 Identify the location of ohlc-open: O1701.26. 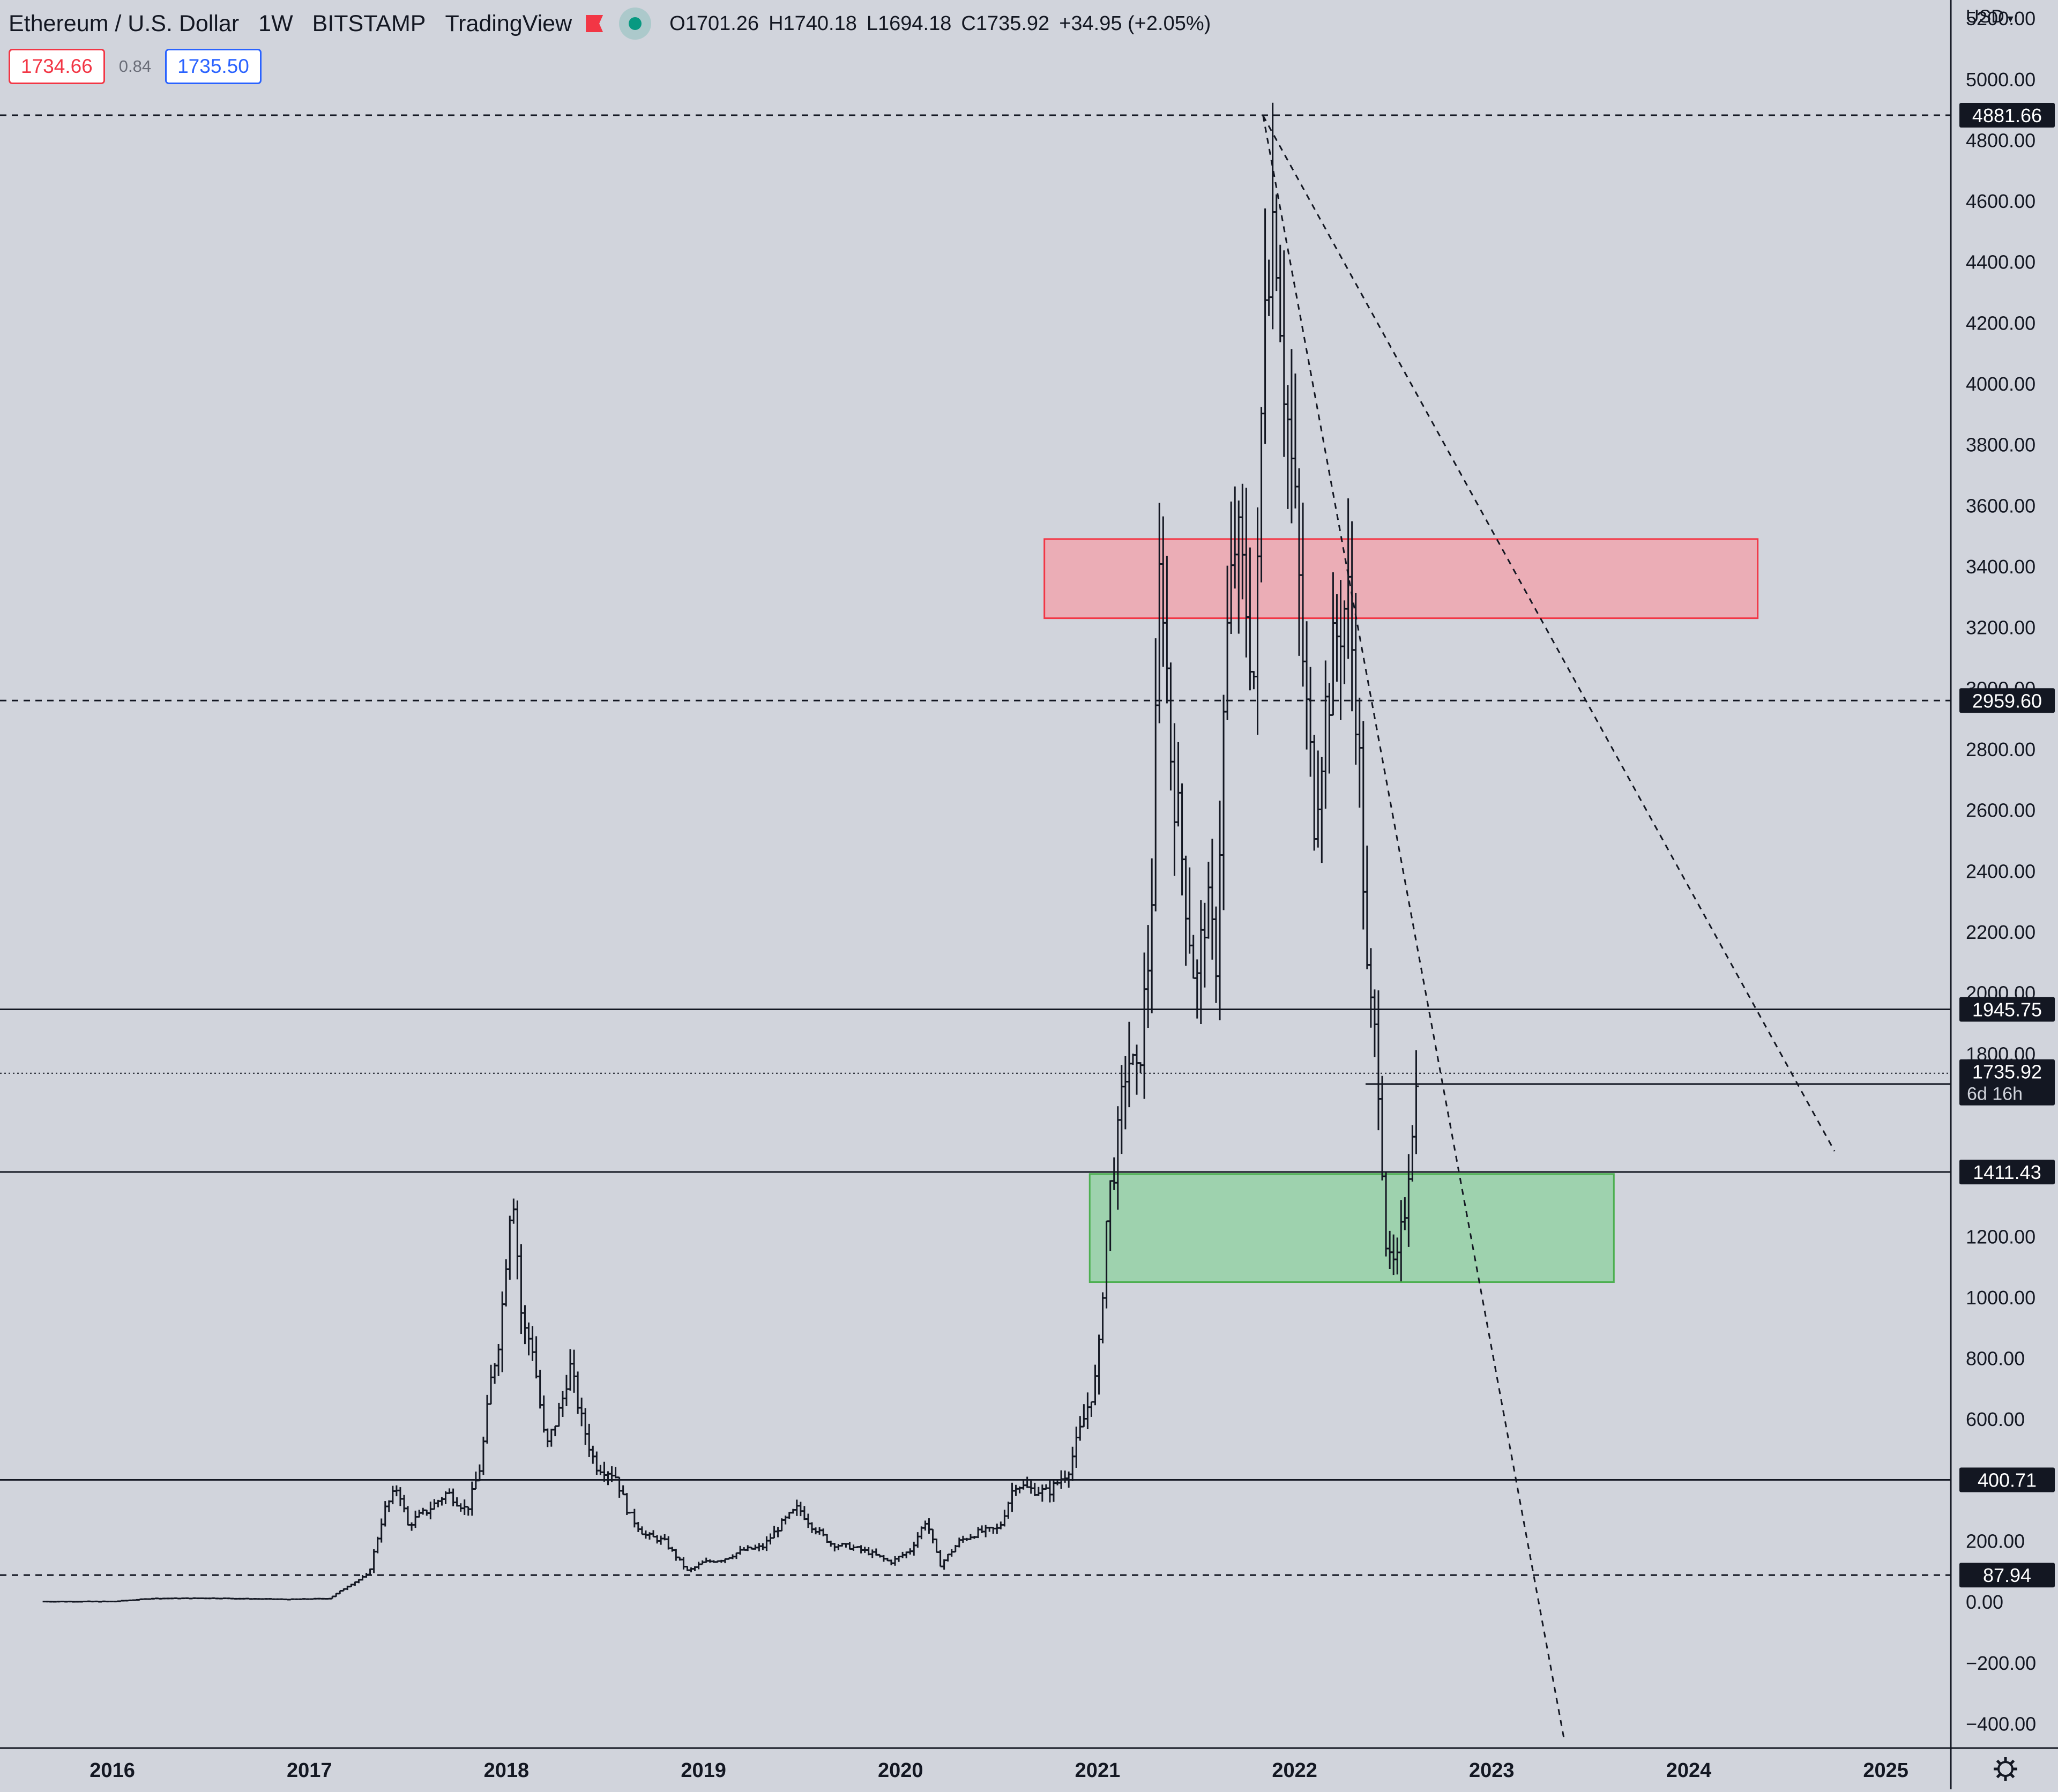
(714, 23).